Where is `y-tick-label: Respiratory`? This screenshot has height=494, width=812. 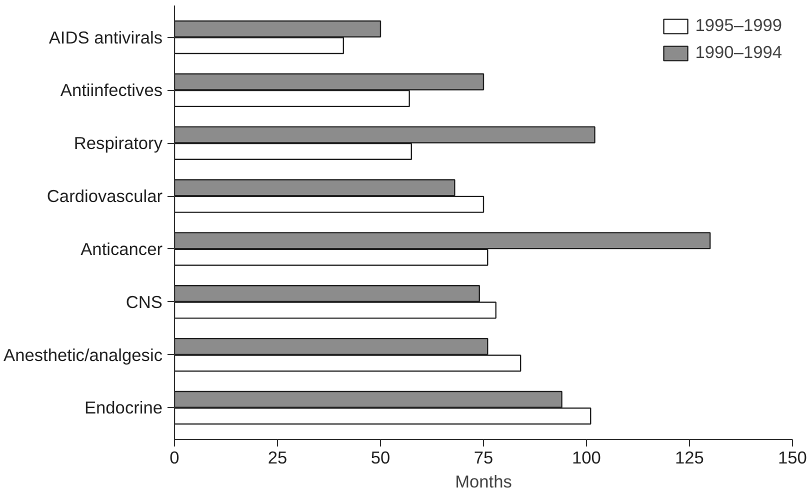
y-tick-label: Respiratory is located at coordinates (118, 143).